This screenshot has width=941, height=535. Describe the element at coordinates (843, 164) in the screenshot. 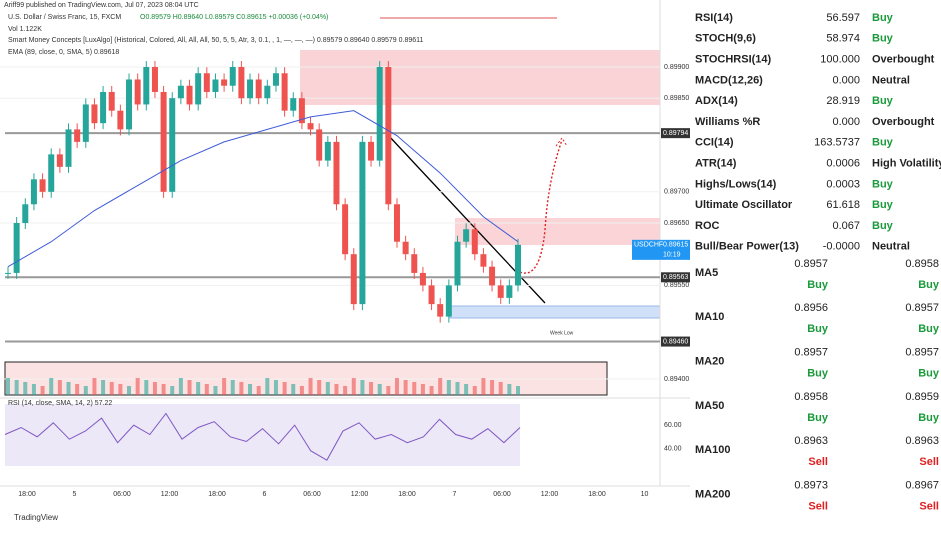

I see `indicator-value: 0.0006` at that location.